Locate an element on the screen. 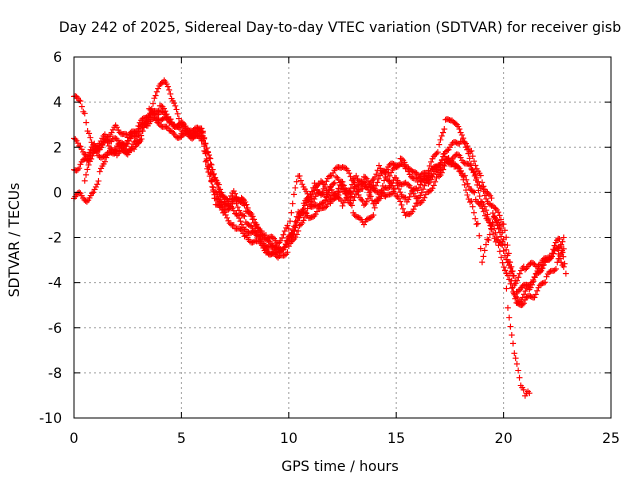 This screenshot has width=640, height=480. y-tick-label: -4 is located at coordinates (55, 284).